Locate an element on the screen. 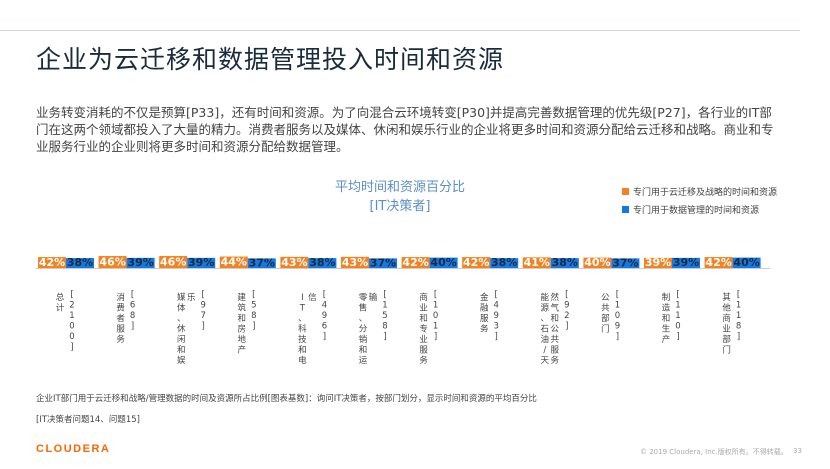 This screenshot has height=469, width=830. data-label-data-5: 37% is located at coordinates (383, 262).